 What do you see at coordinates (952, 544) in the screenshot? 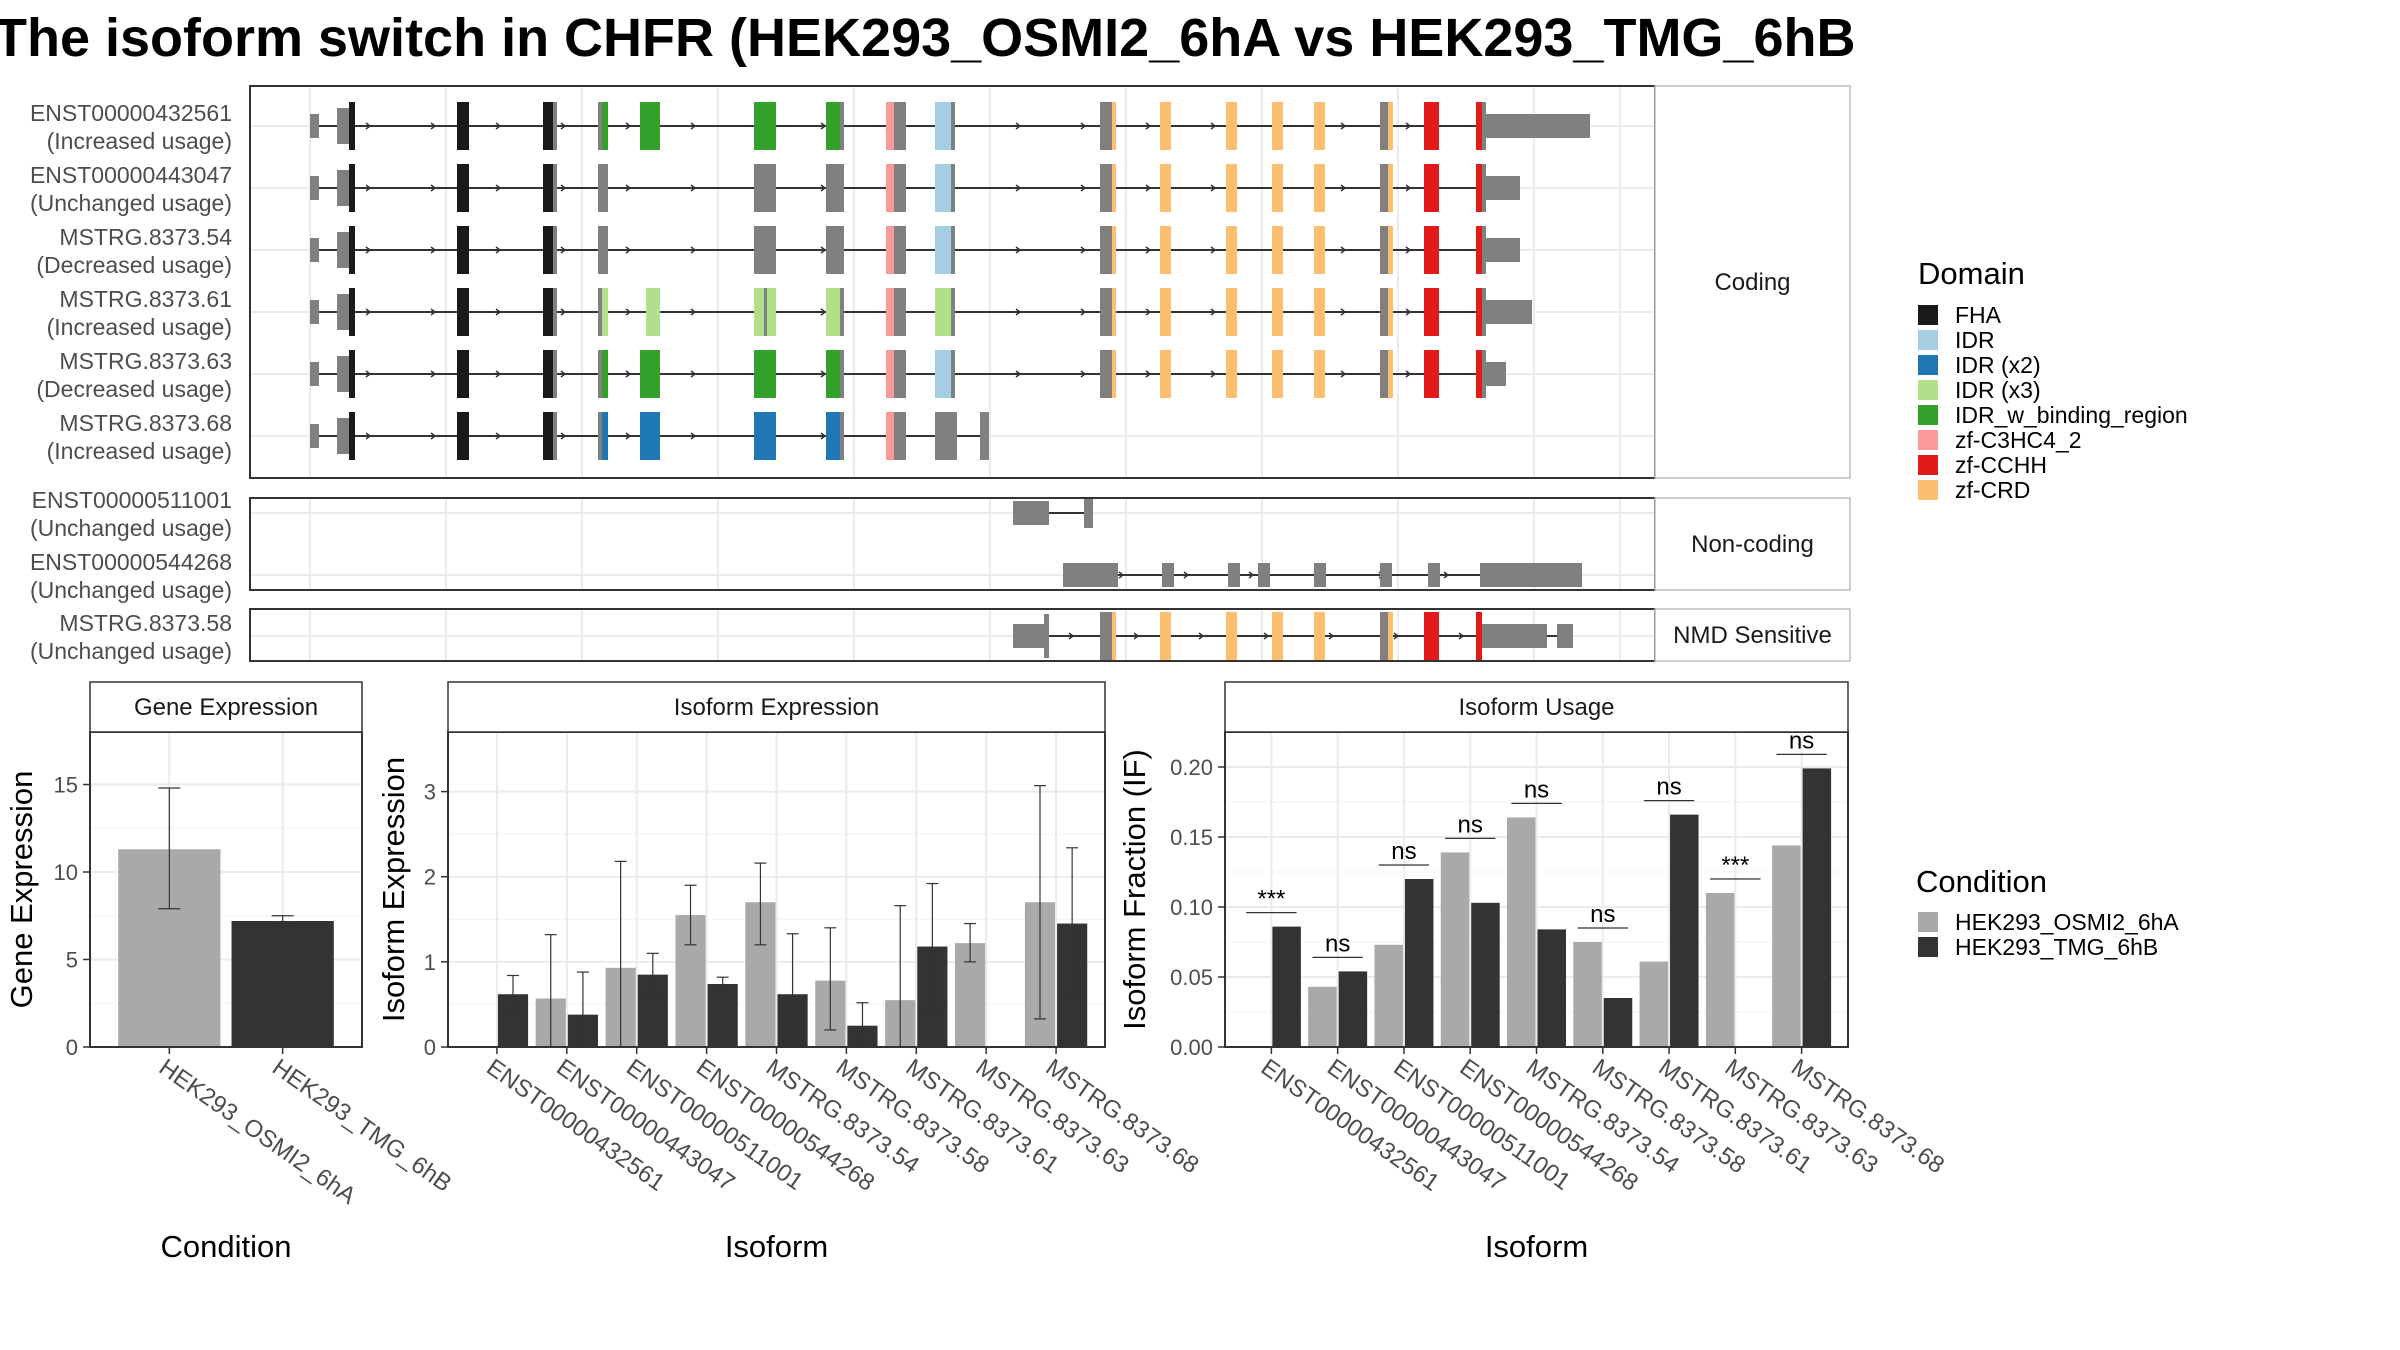
I see `group-panel-background` at bounding box center [952, 544].